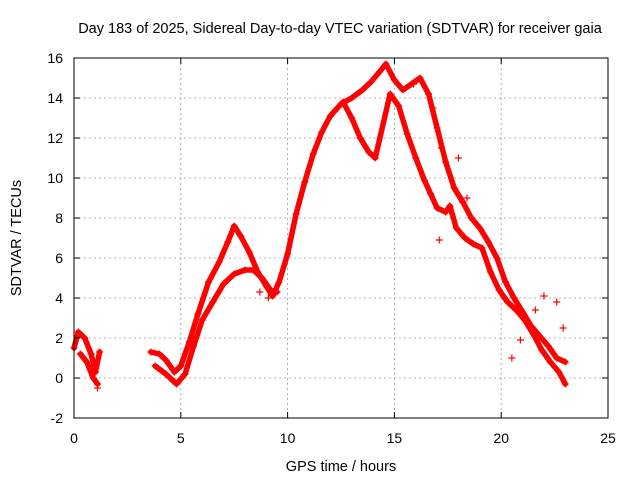  Describe the element at coordinates (74, 438) in the screenshot. I see `x-tick-label: 0` at that location.